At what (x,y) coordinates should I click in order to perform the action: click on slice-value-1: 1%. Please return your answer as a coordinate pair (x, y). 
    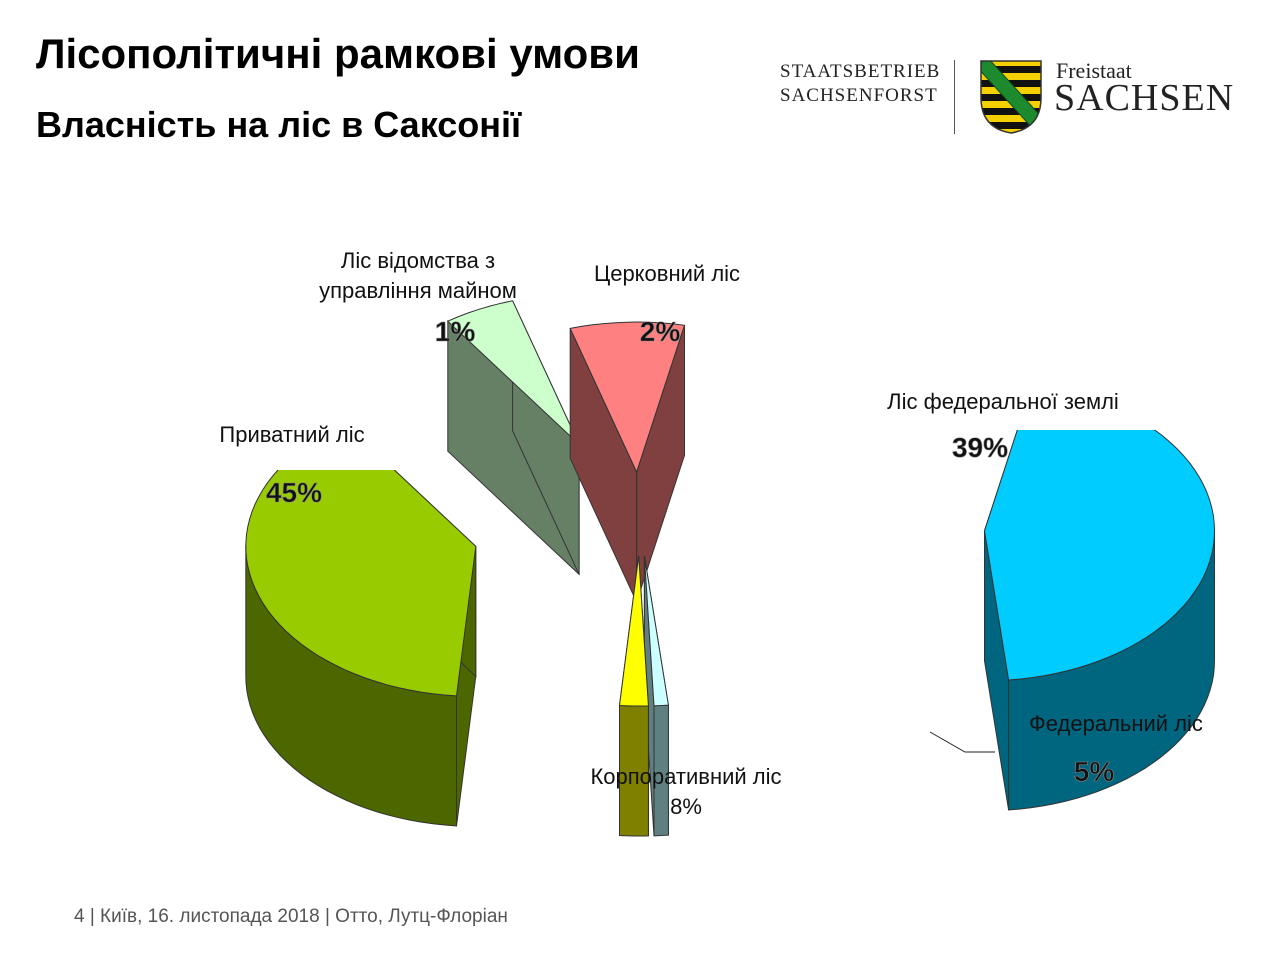
    Looking at the image, I should click on (455, 331).